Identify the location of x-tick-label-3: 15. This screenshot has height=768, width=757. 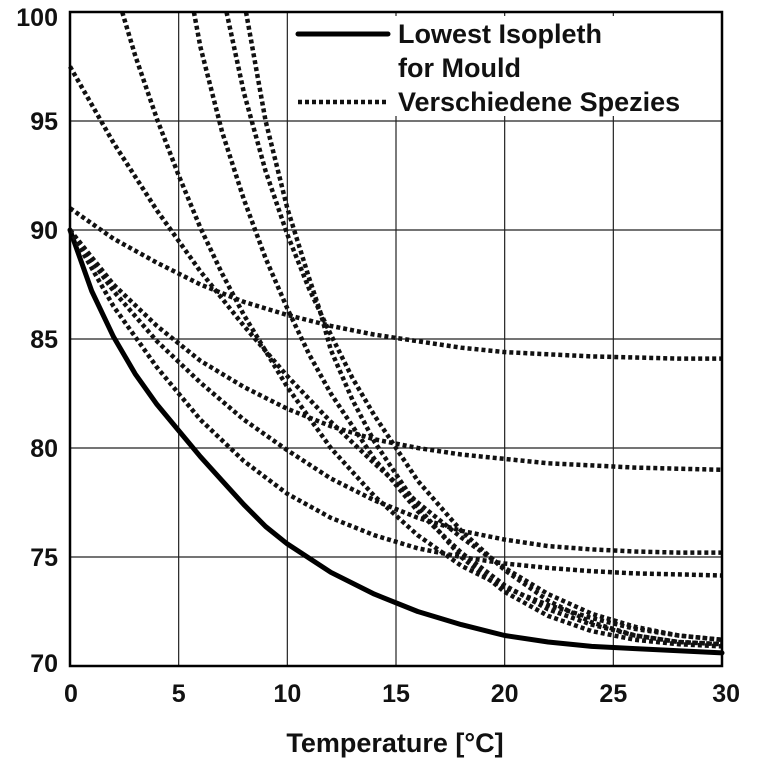
(396, 694).